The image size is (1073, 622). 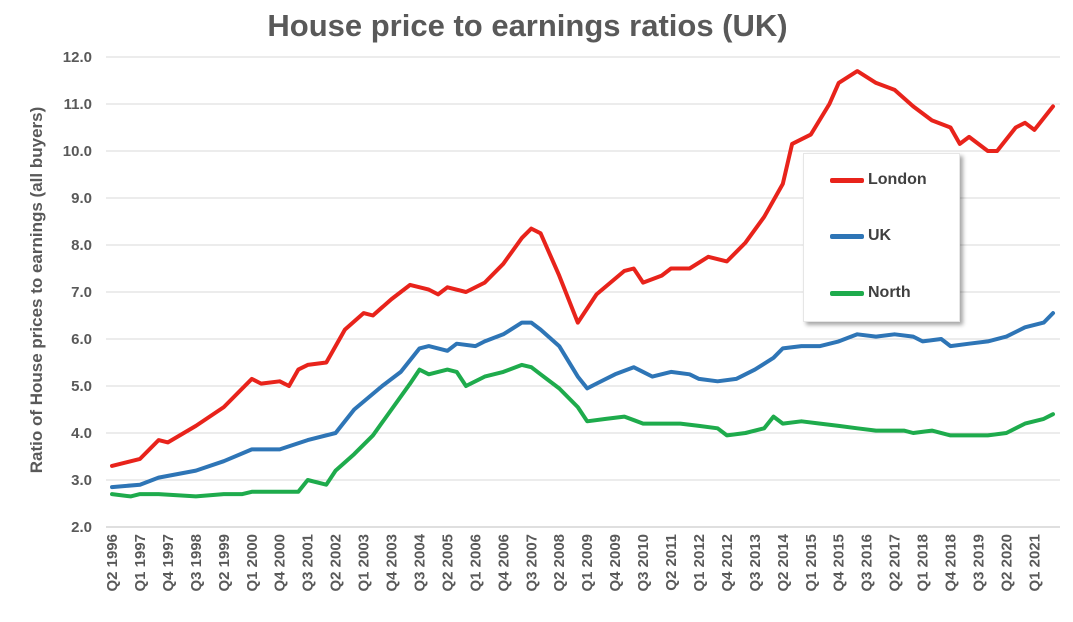 I want to click on x-tick-label: Q1 2009, so click(x=587, y=563).